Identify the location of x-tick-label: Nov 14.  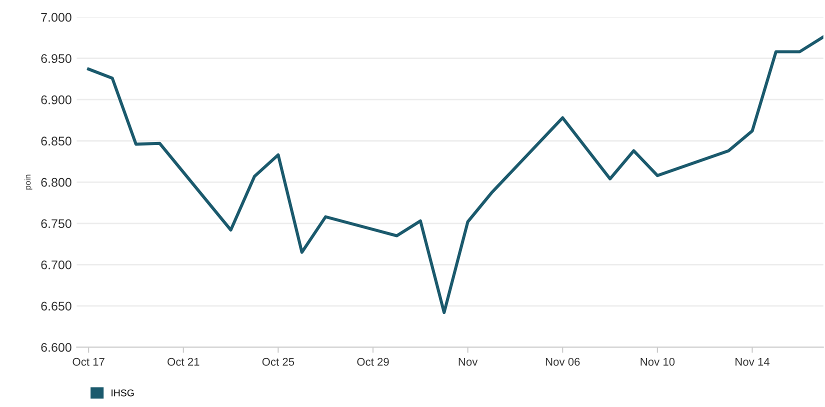
(753, 362).